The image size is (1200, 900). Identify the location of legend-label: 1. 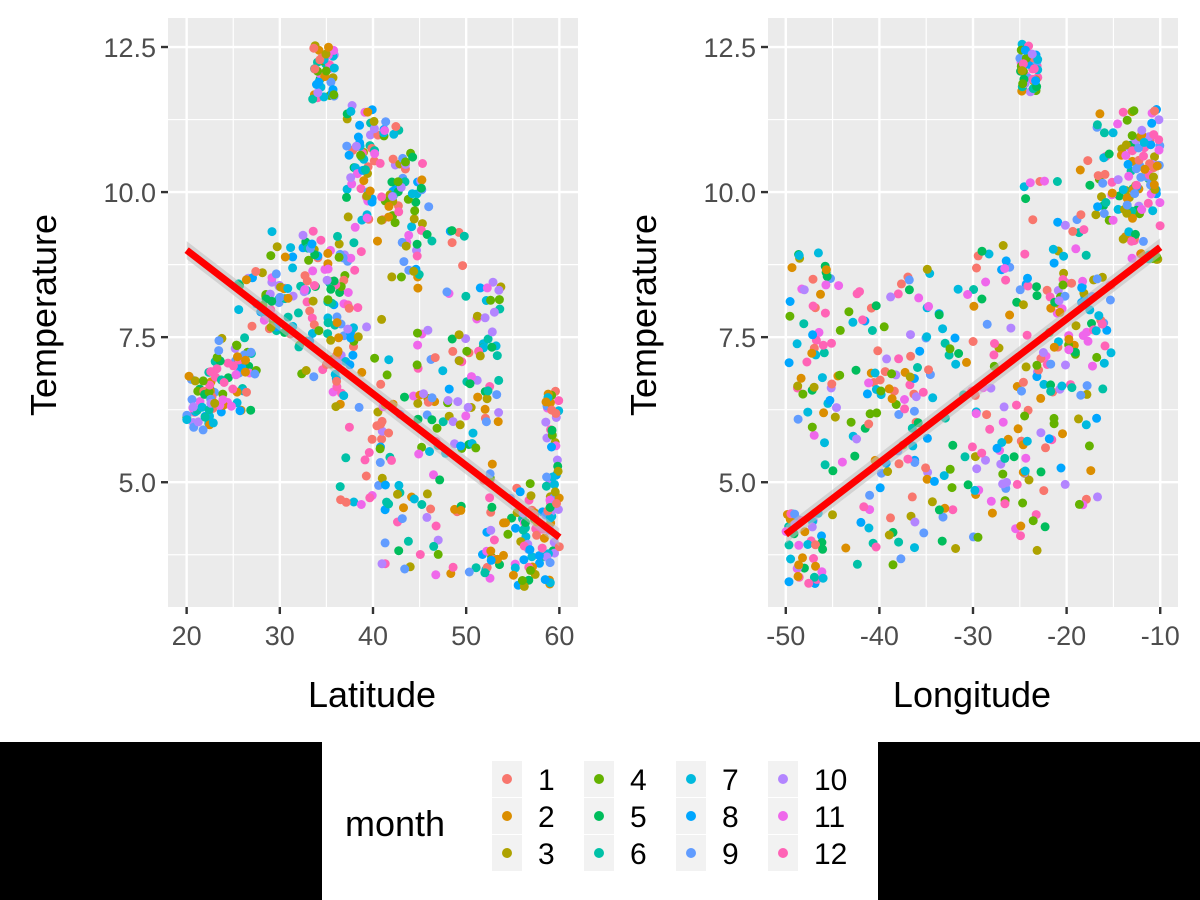
(546, 780).